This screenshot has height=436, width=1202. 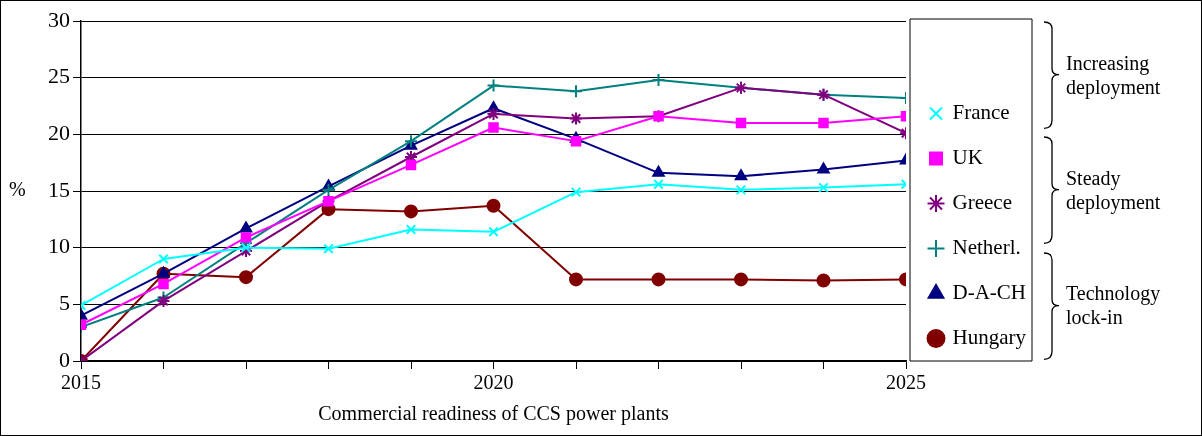 I want to click on x-axis-title: Commercial readiness of CCS power plants, so click(x=493, y=414).